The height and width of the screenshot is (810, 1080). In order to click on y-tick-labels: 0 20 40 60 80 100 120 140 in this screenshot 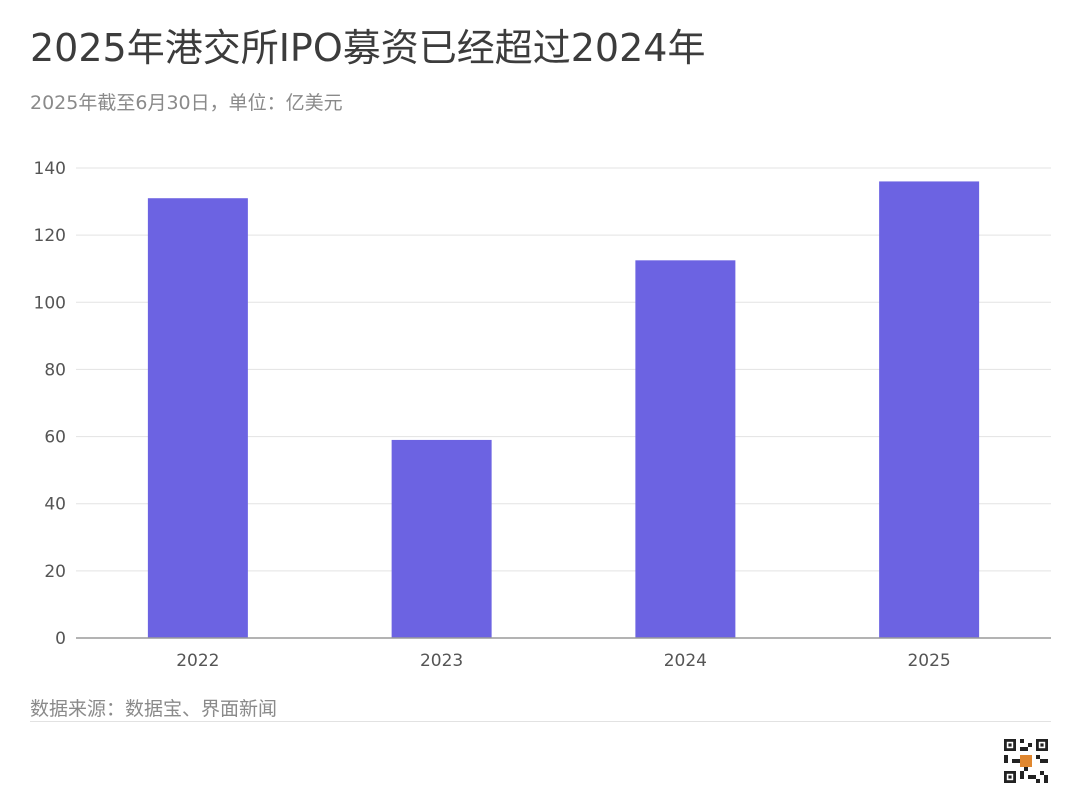, I will do `click(50, 404)`.